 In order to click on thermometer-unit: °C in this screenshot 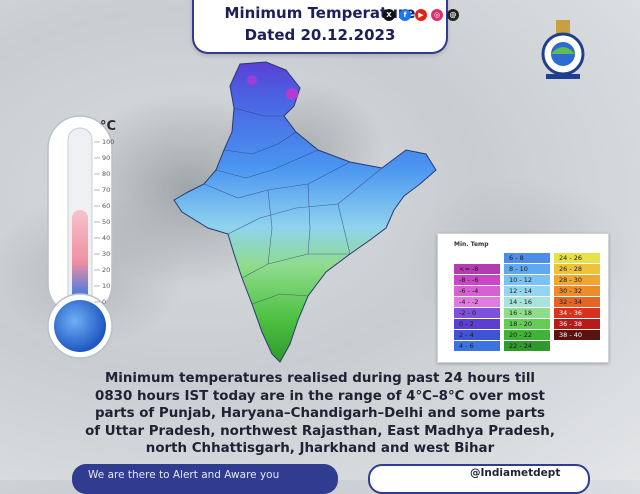, I will do `click(108, 126)`.